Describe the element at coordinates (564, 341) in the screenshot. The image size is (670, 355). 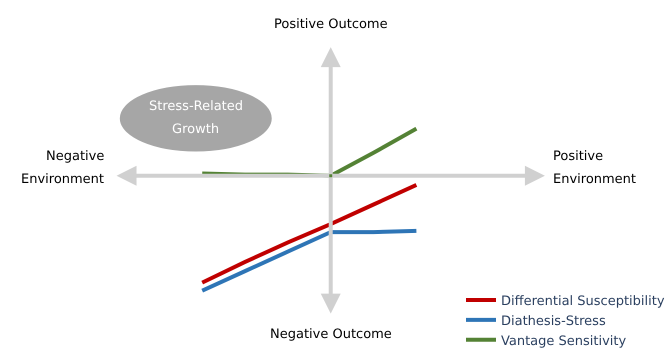
I see `legend-label: Vantage Sensitivity` at that location.